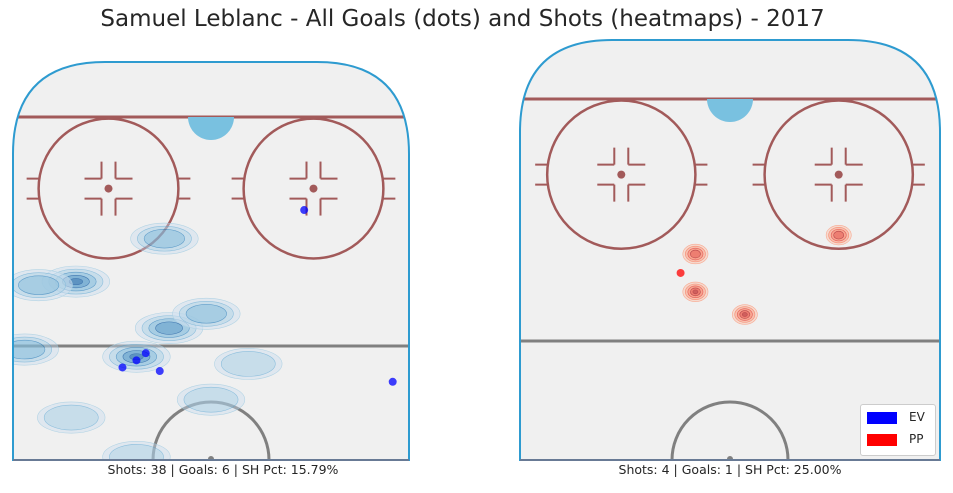 The width and height of the screenshot is (953, 493). I want to click on legend-label-pp: PP, so click(916, 439).